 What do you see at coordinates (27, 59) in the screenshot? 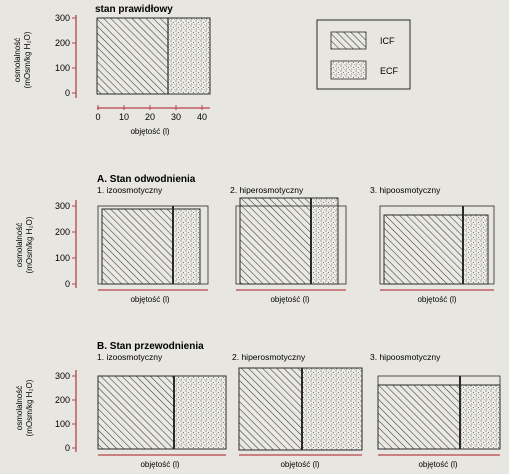
I see `normal-y-label-line2: (mOsm/kg H₂O)` at bounding box center [27, 59].